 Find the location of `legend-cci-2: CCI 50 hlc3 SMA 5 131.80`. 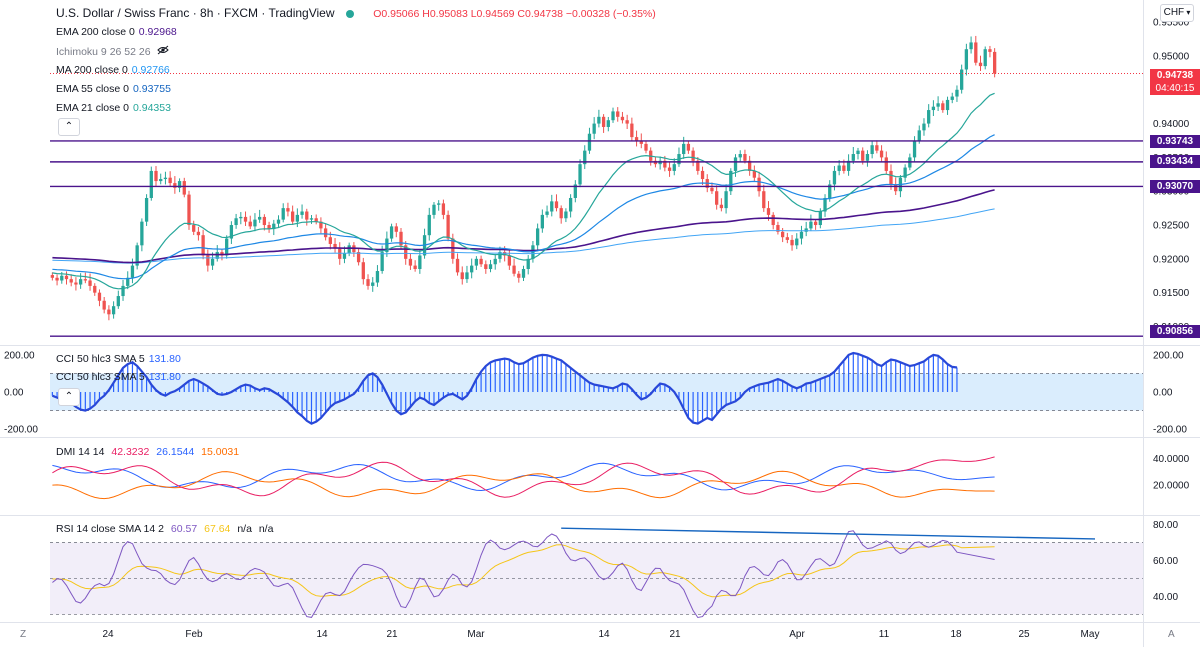

legend-cci-2: CCI 50 hlc3 SMA 5 131.80 is located at coordinates (118, 377).